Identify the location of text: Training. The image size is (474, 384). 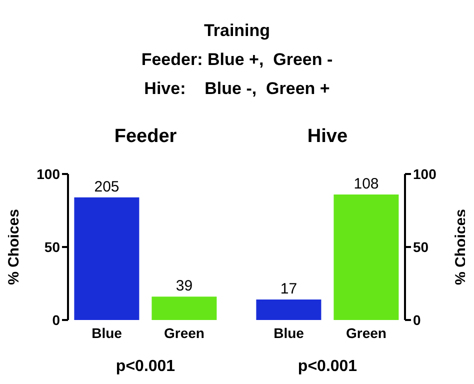
(237, 31).